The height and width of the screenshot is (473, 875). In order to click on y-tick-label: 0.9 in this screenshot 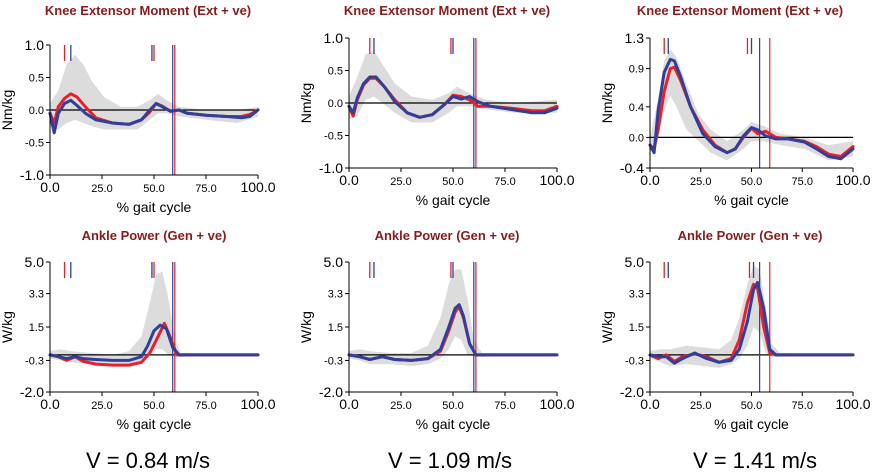, I will do `click(636, 70)`.